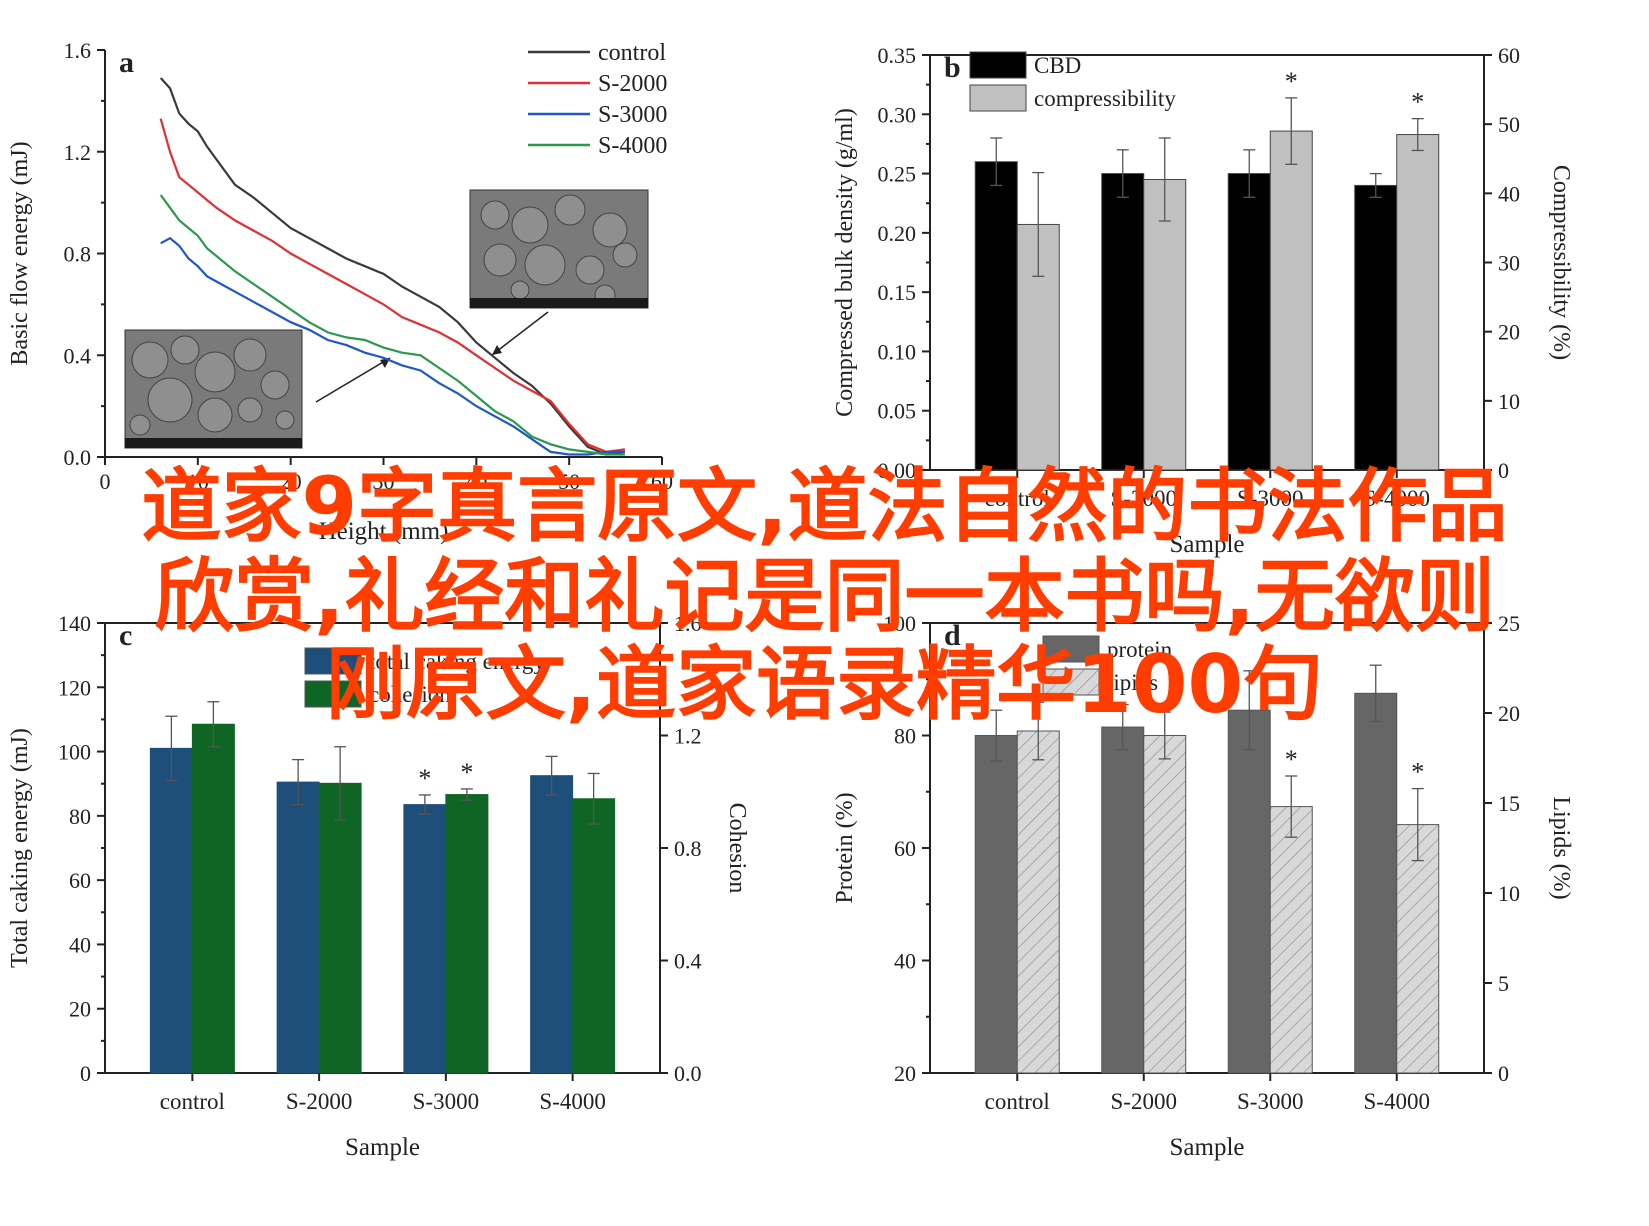 This screenshot has height=1226, width=1649. What do you see at coordinates (74, 623) in the screenshot?
I see `y-tick-label: 140` at bounding box center [74, 623].